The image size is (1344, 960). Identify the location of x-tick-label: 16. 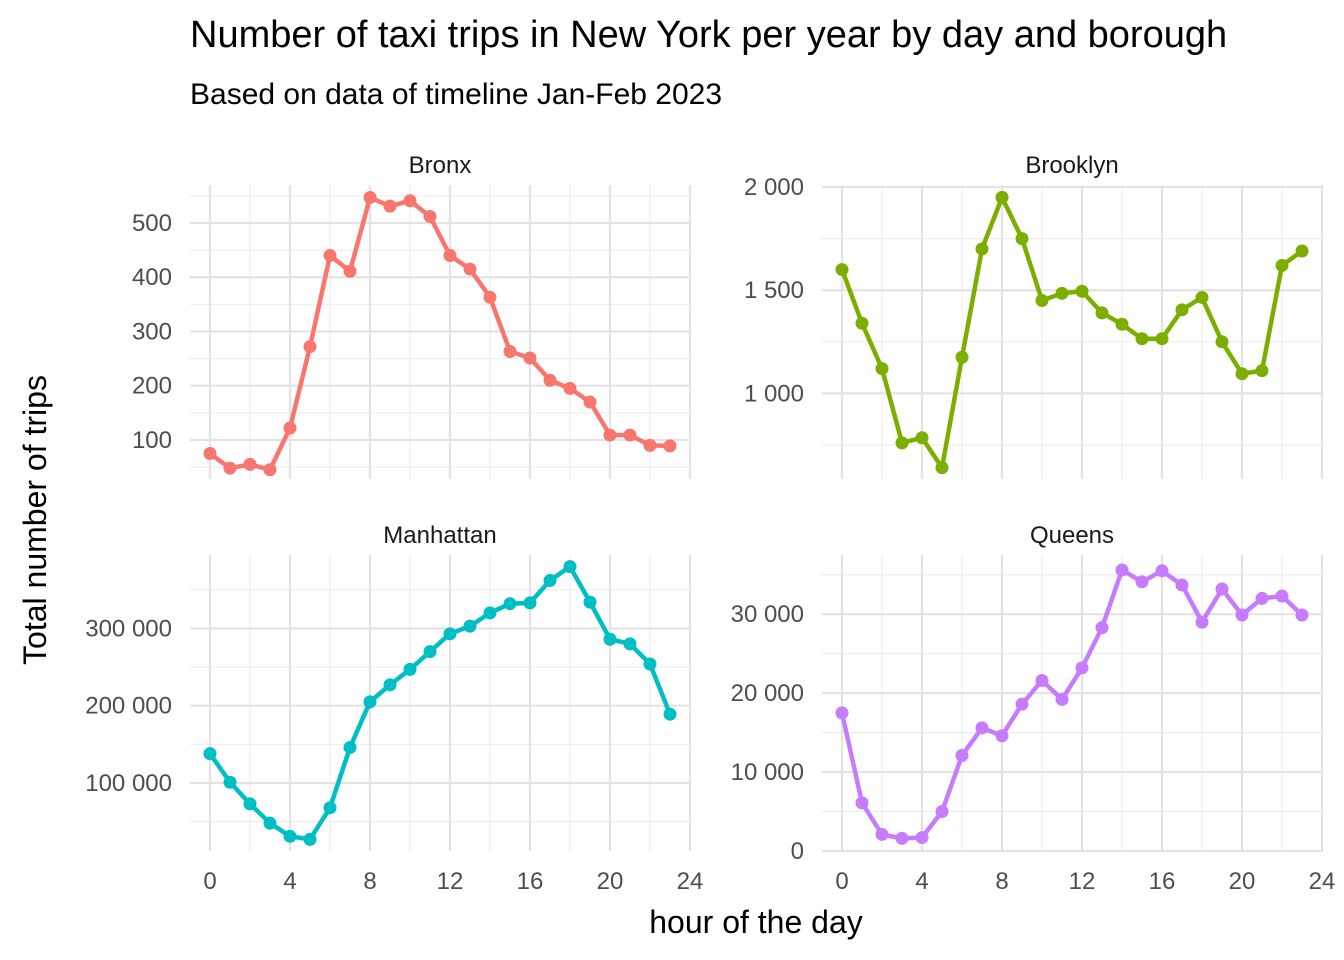
(1162, 881).